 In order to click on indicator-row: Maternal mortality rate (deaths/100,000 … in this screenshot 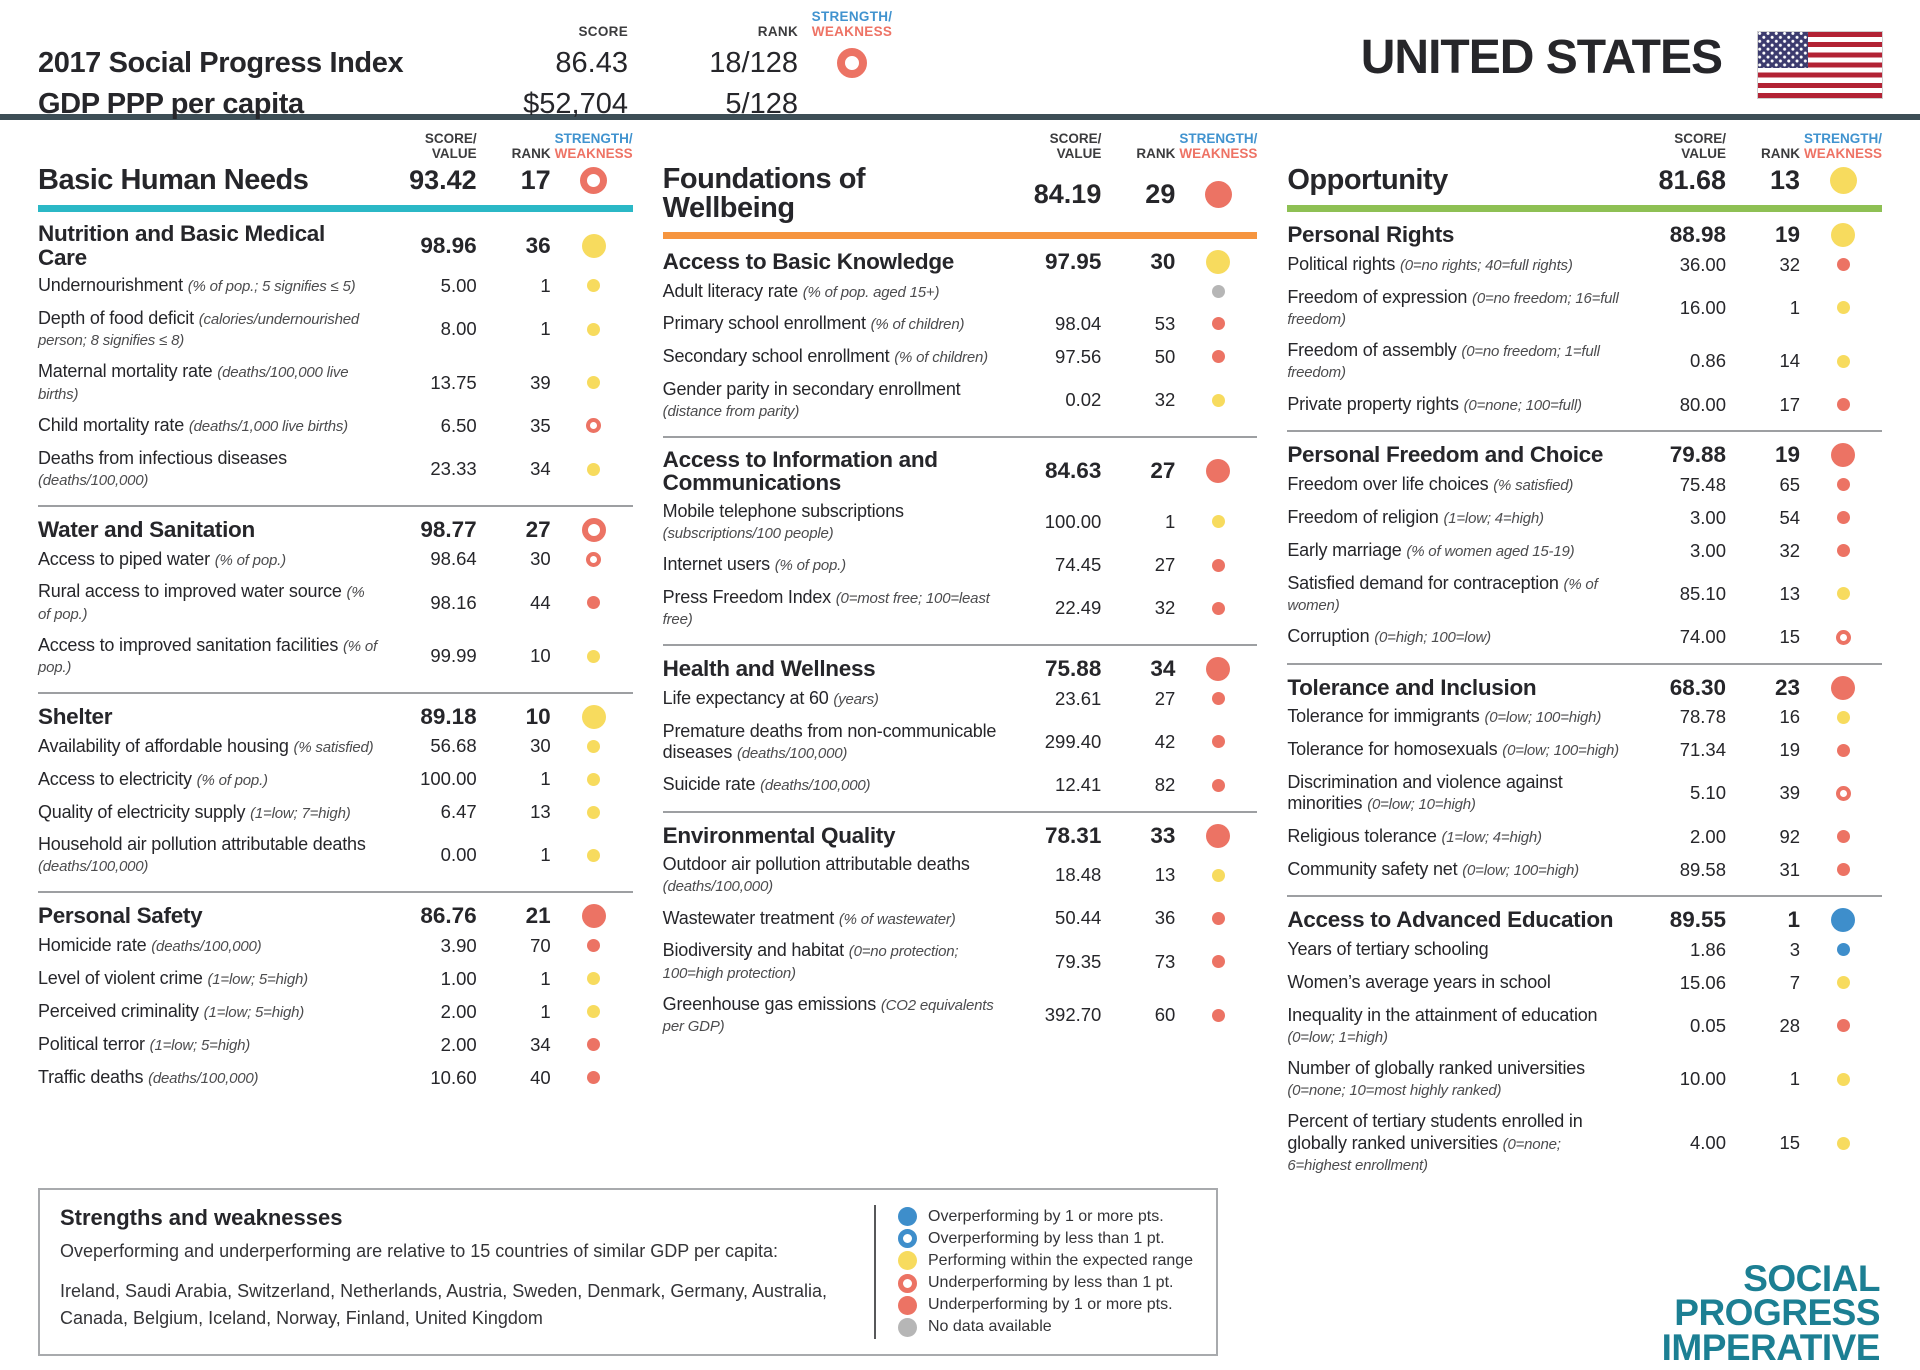, I will do `click(335, 382)`.